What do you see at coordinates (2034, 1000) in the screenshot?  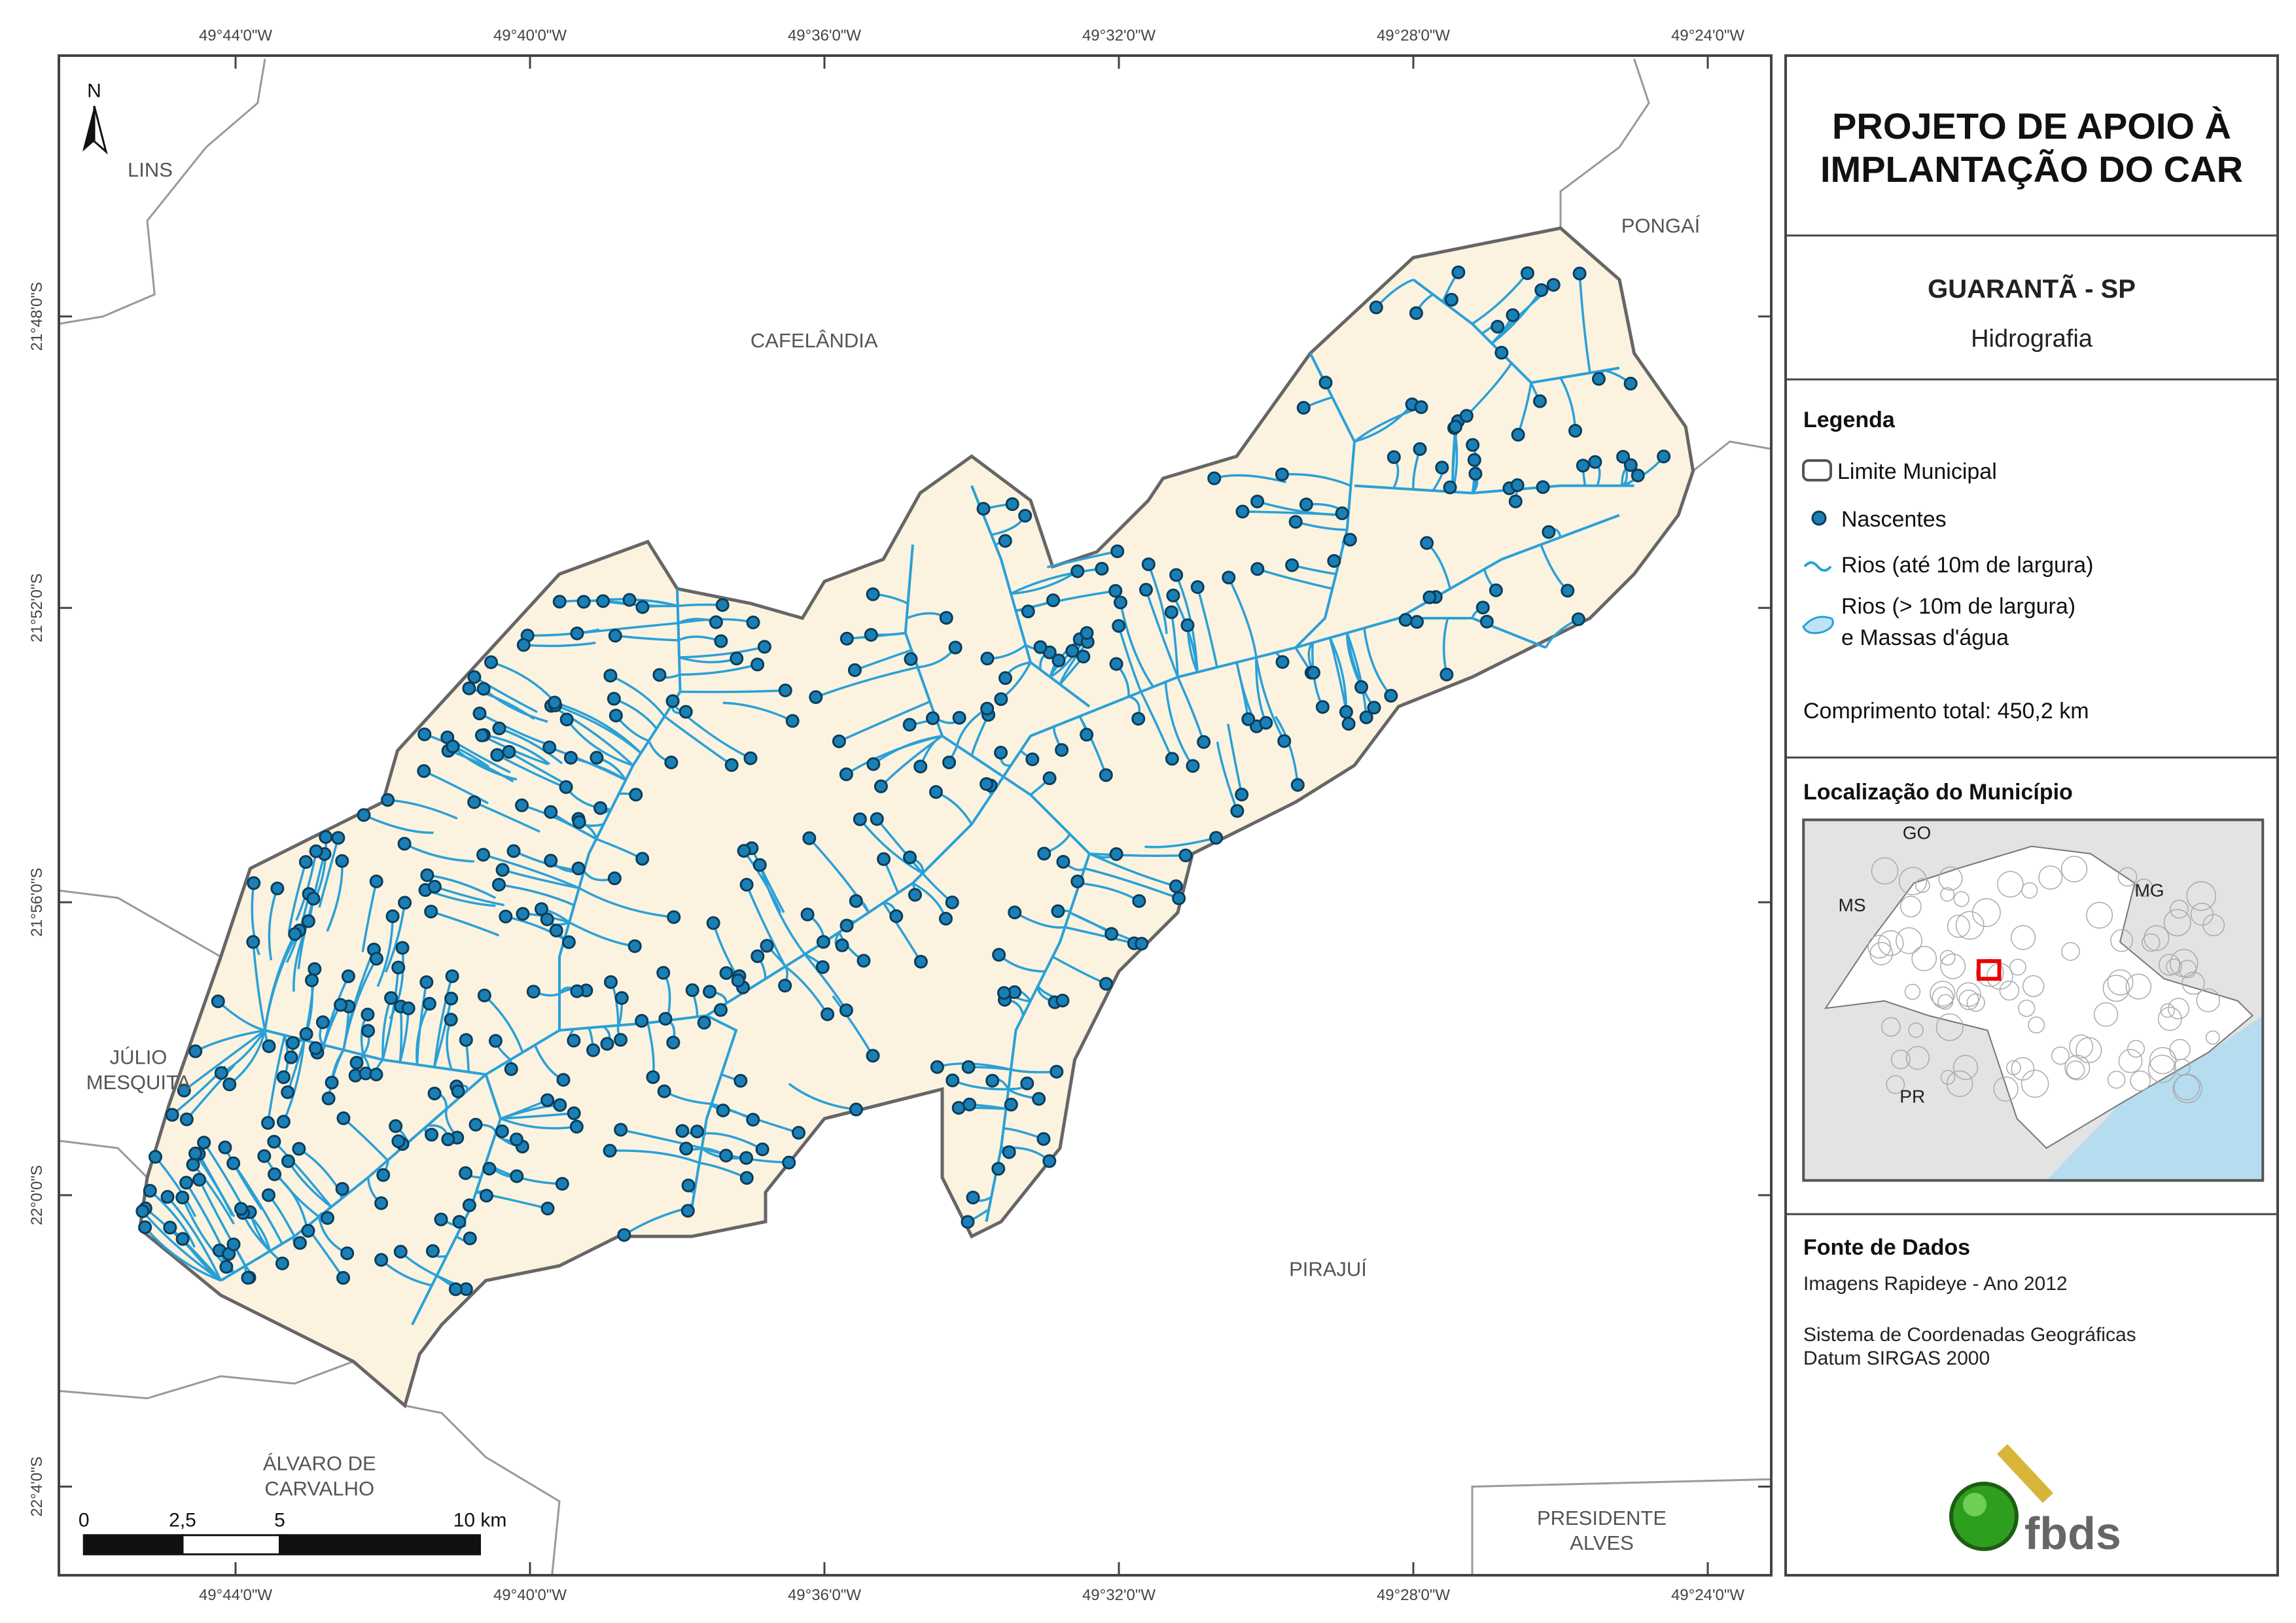 I see `inset-frame` at bounding box center [2034, 1000].